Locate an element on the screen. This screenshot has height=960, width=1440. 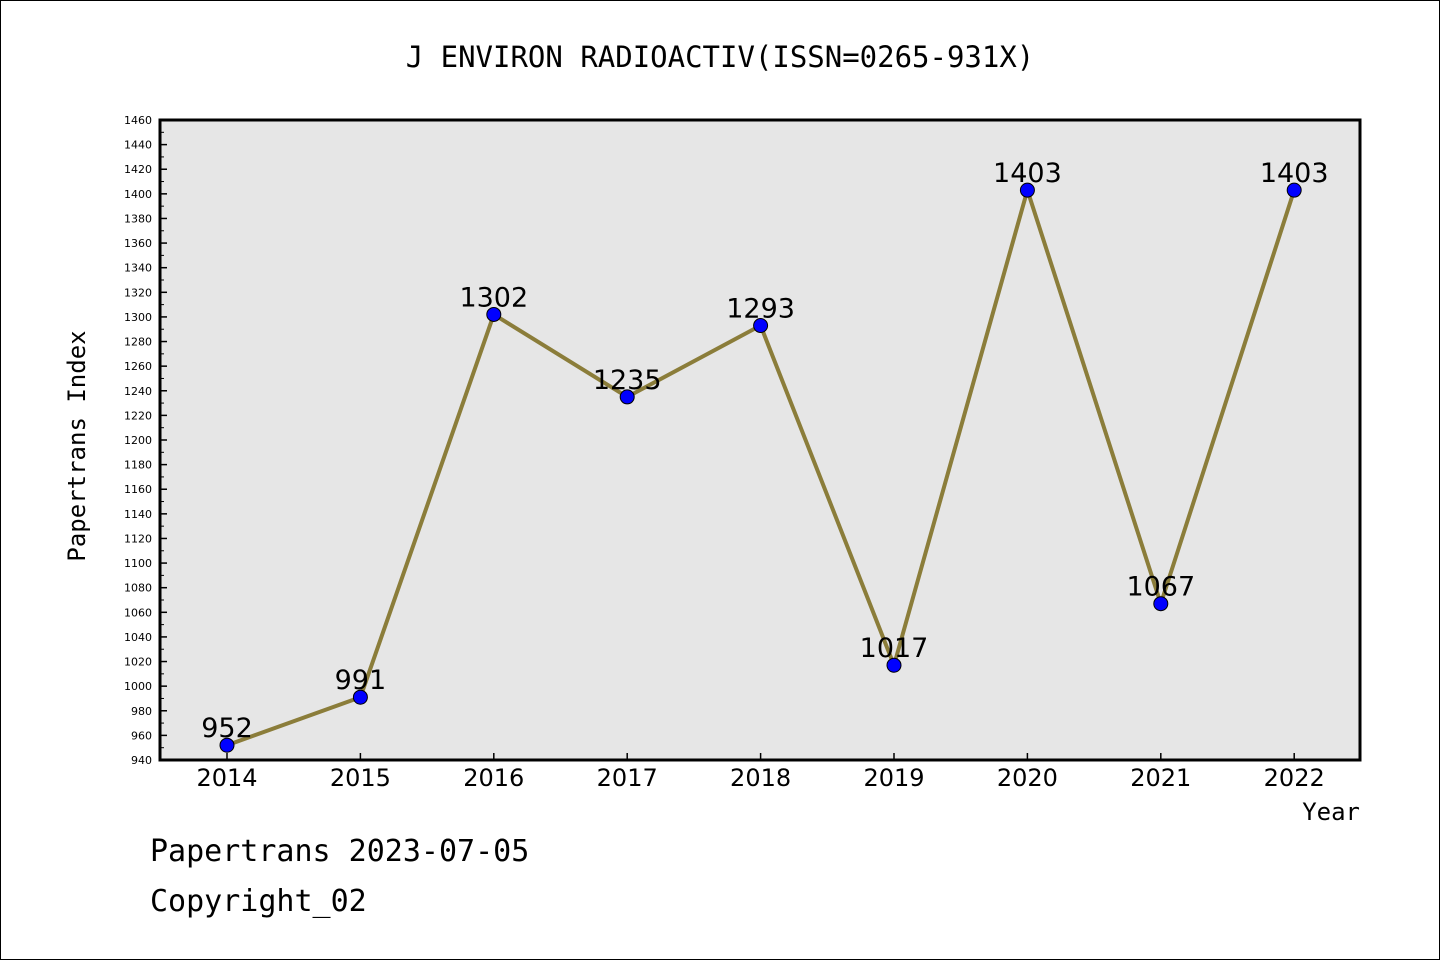
y-tick-label: 1160 is located at coordinates (138, 489).